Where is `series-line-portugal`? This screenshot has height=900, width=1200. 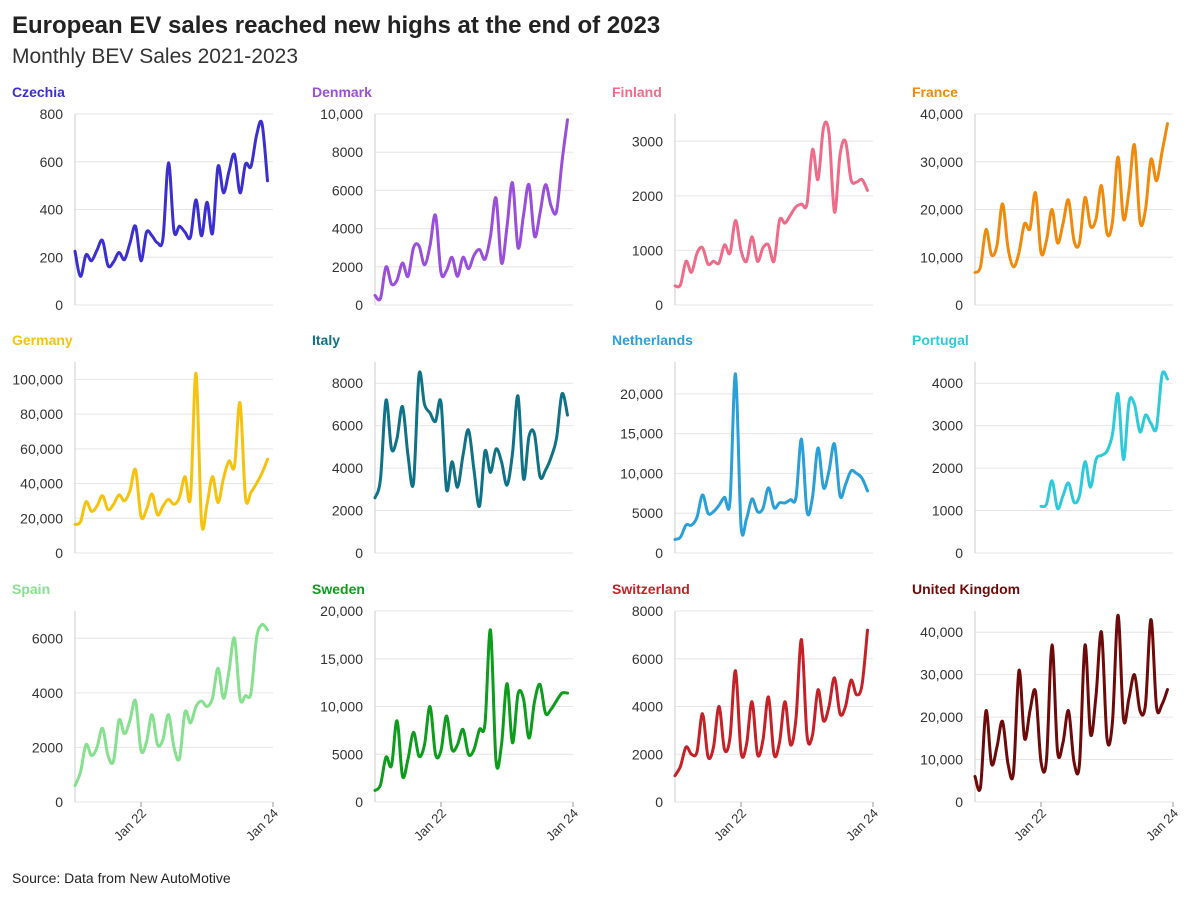
series-line-portugal is located at coordinates (1104, 440).